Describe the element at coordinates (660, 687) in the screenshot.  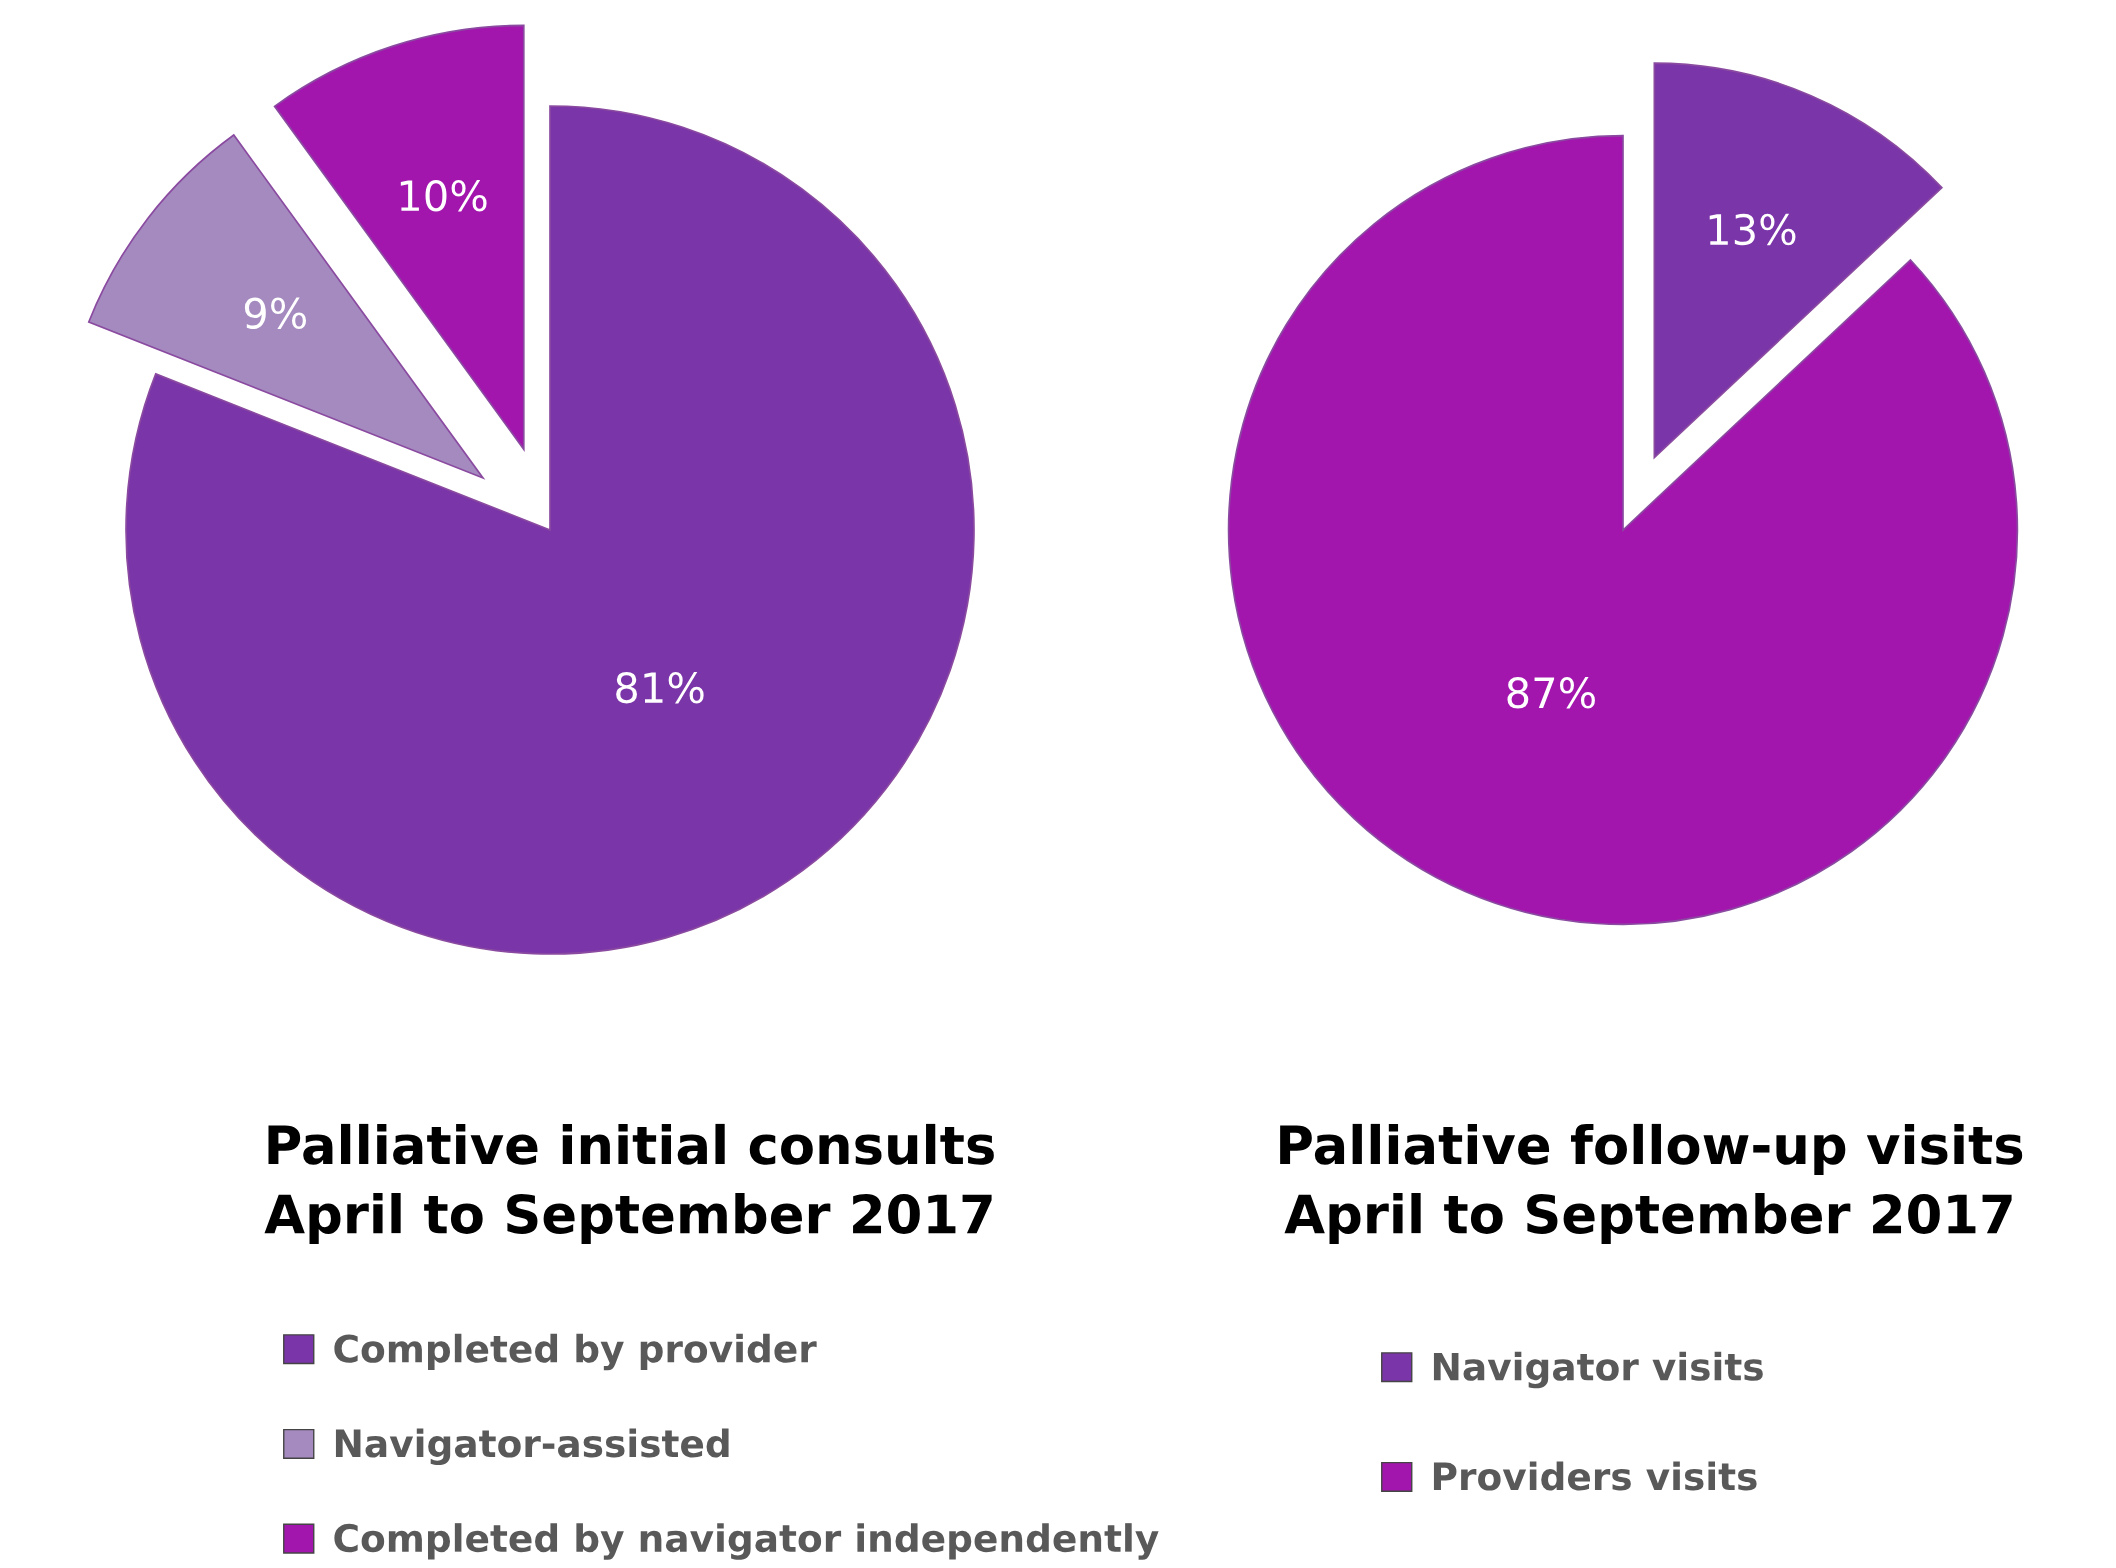
I see `data-label: 81%` at that location.